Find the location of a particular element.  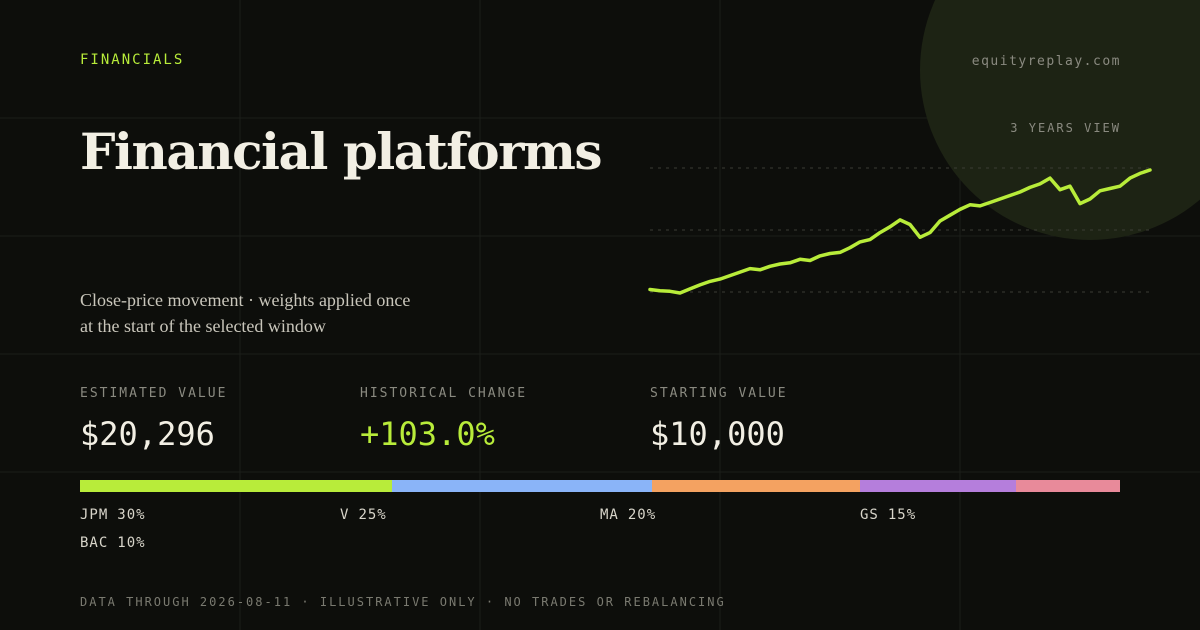

allocation-item: V 25% is located at coordinates (363, 515).